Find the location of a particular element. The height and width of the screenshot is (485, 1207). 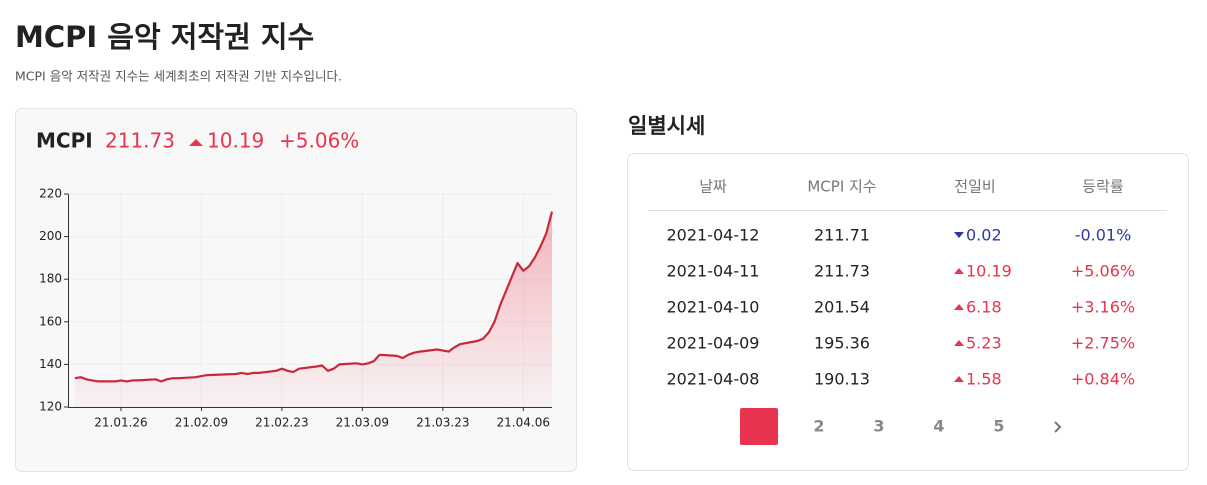

down-arrow is located at coordinates (959, 235).